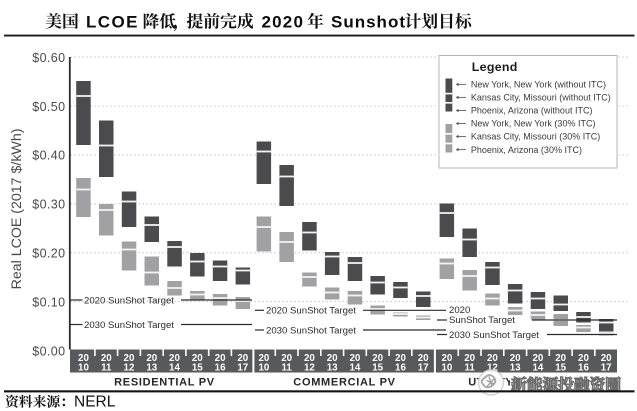 The image size is (637, 411). I want to click on svg-text: New York, New York (30% ITC), so click(533, 124).